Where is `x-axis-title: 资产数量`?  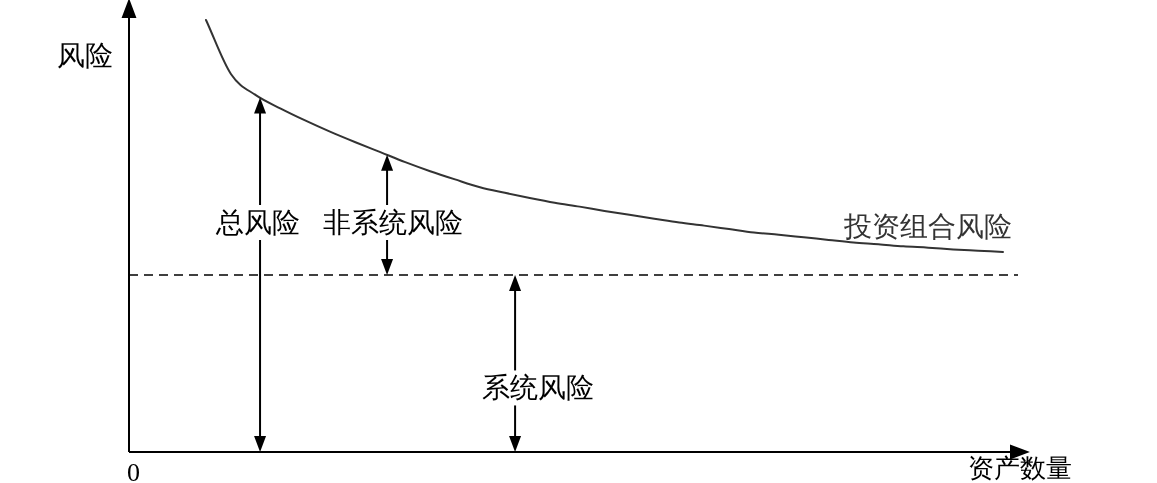
x-axis-title: 资产数量 is located at coordinates (1020, 468).